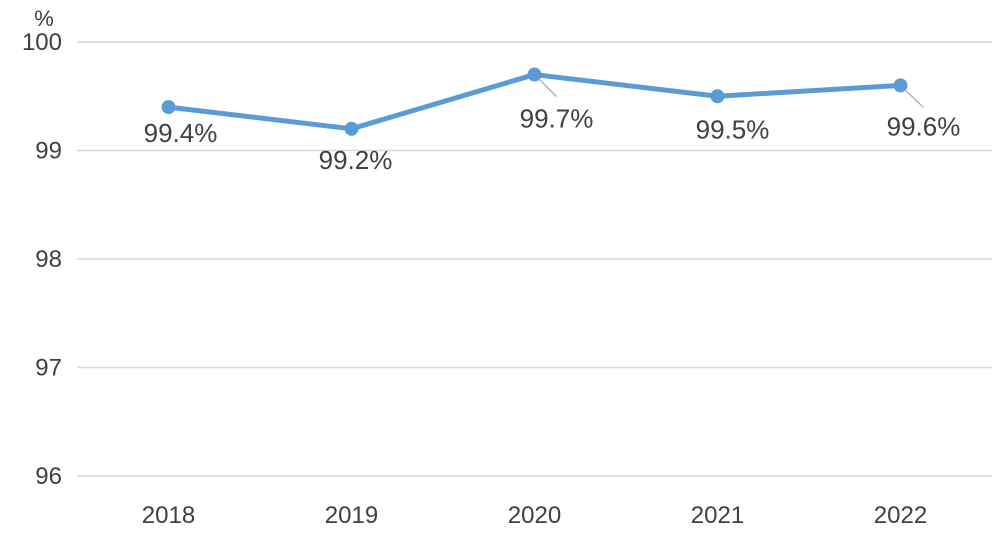 The height and width of the screenshot is (534, 1000). What do you see at coordinates (351, 515) in the screenshot?
I see `x-tick-label: 2019` at bounding box center [351, 515].